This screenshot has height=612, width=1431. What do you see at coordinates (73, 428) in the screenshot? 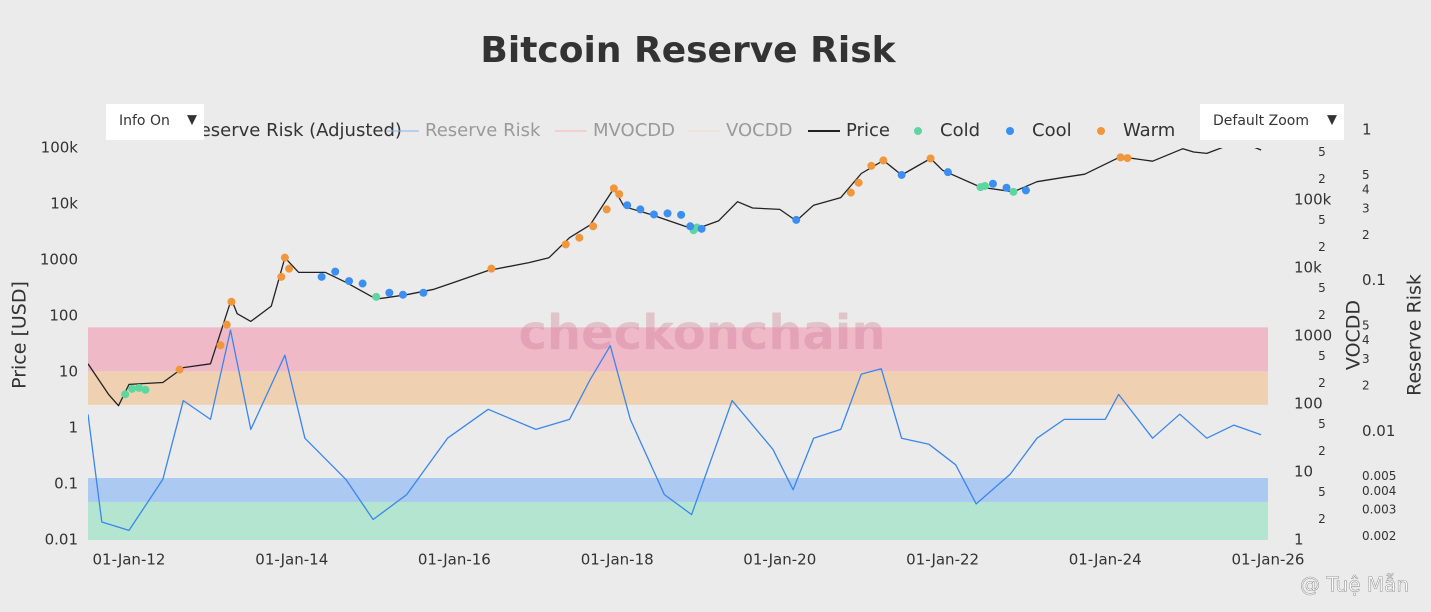
I see `y-tick-label: 1` at bounding box center [73, 428].